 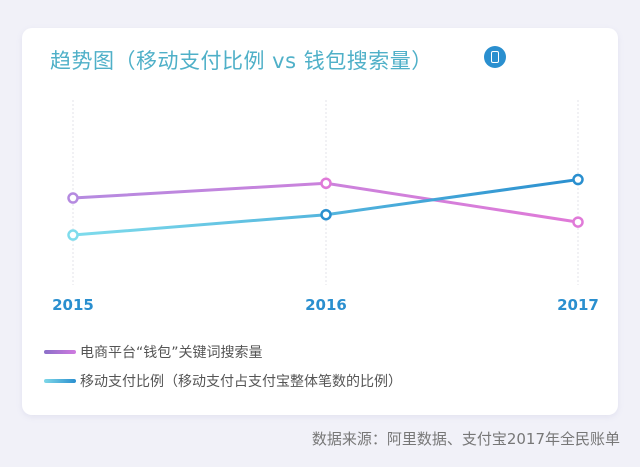 I want to click on chart-title: 趋势图（移动支付比例 vs 钱包搜索量）, so click(x=241, y=61).